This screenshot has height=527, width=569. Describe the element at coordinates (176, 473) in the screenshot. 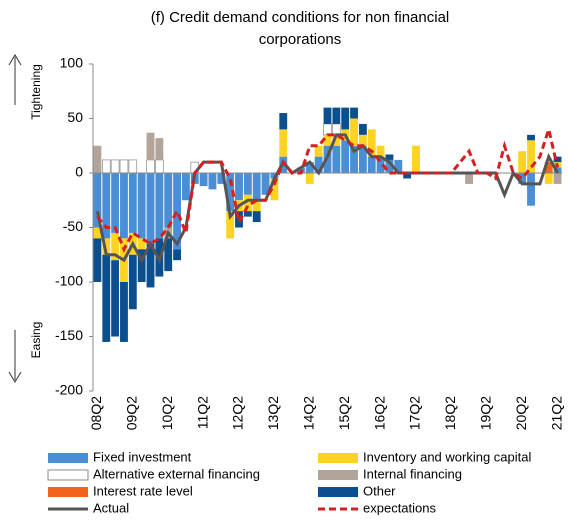

I see `legend-label: Alternative external financing` at that location.